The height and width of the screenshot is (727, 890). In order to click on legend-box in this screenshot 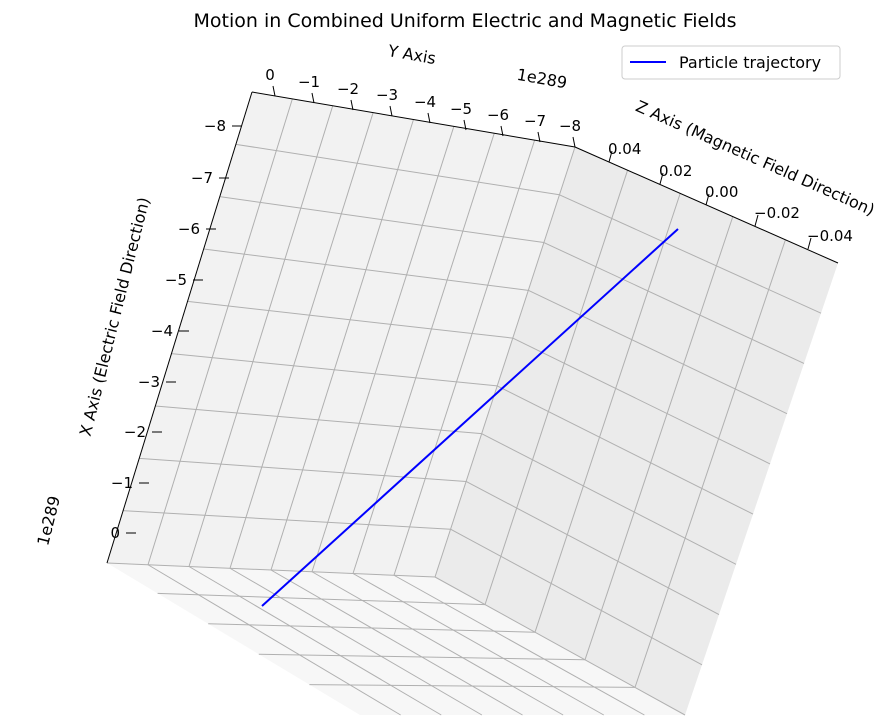, I will do `click(731, 62)`.